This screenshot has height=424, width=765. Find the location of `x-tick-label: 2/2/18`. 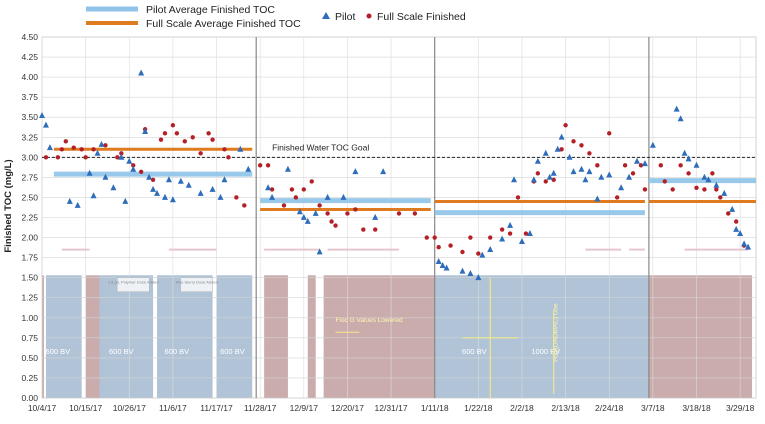

x-tick-label: 2/2/18 is located at coordinates (522, 408).